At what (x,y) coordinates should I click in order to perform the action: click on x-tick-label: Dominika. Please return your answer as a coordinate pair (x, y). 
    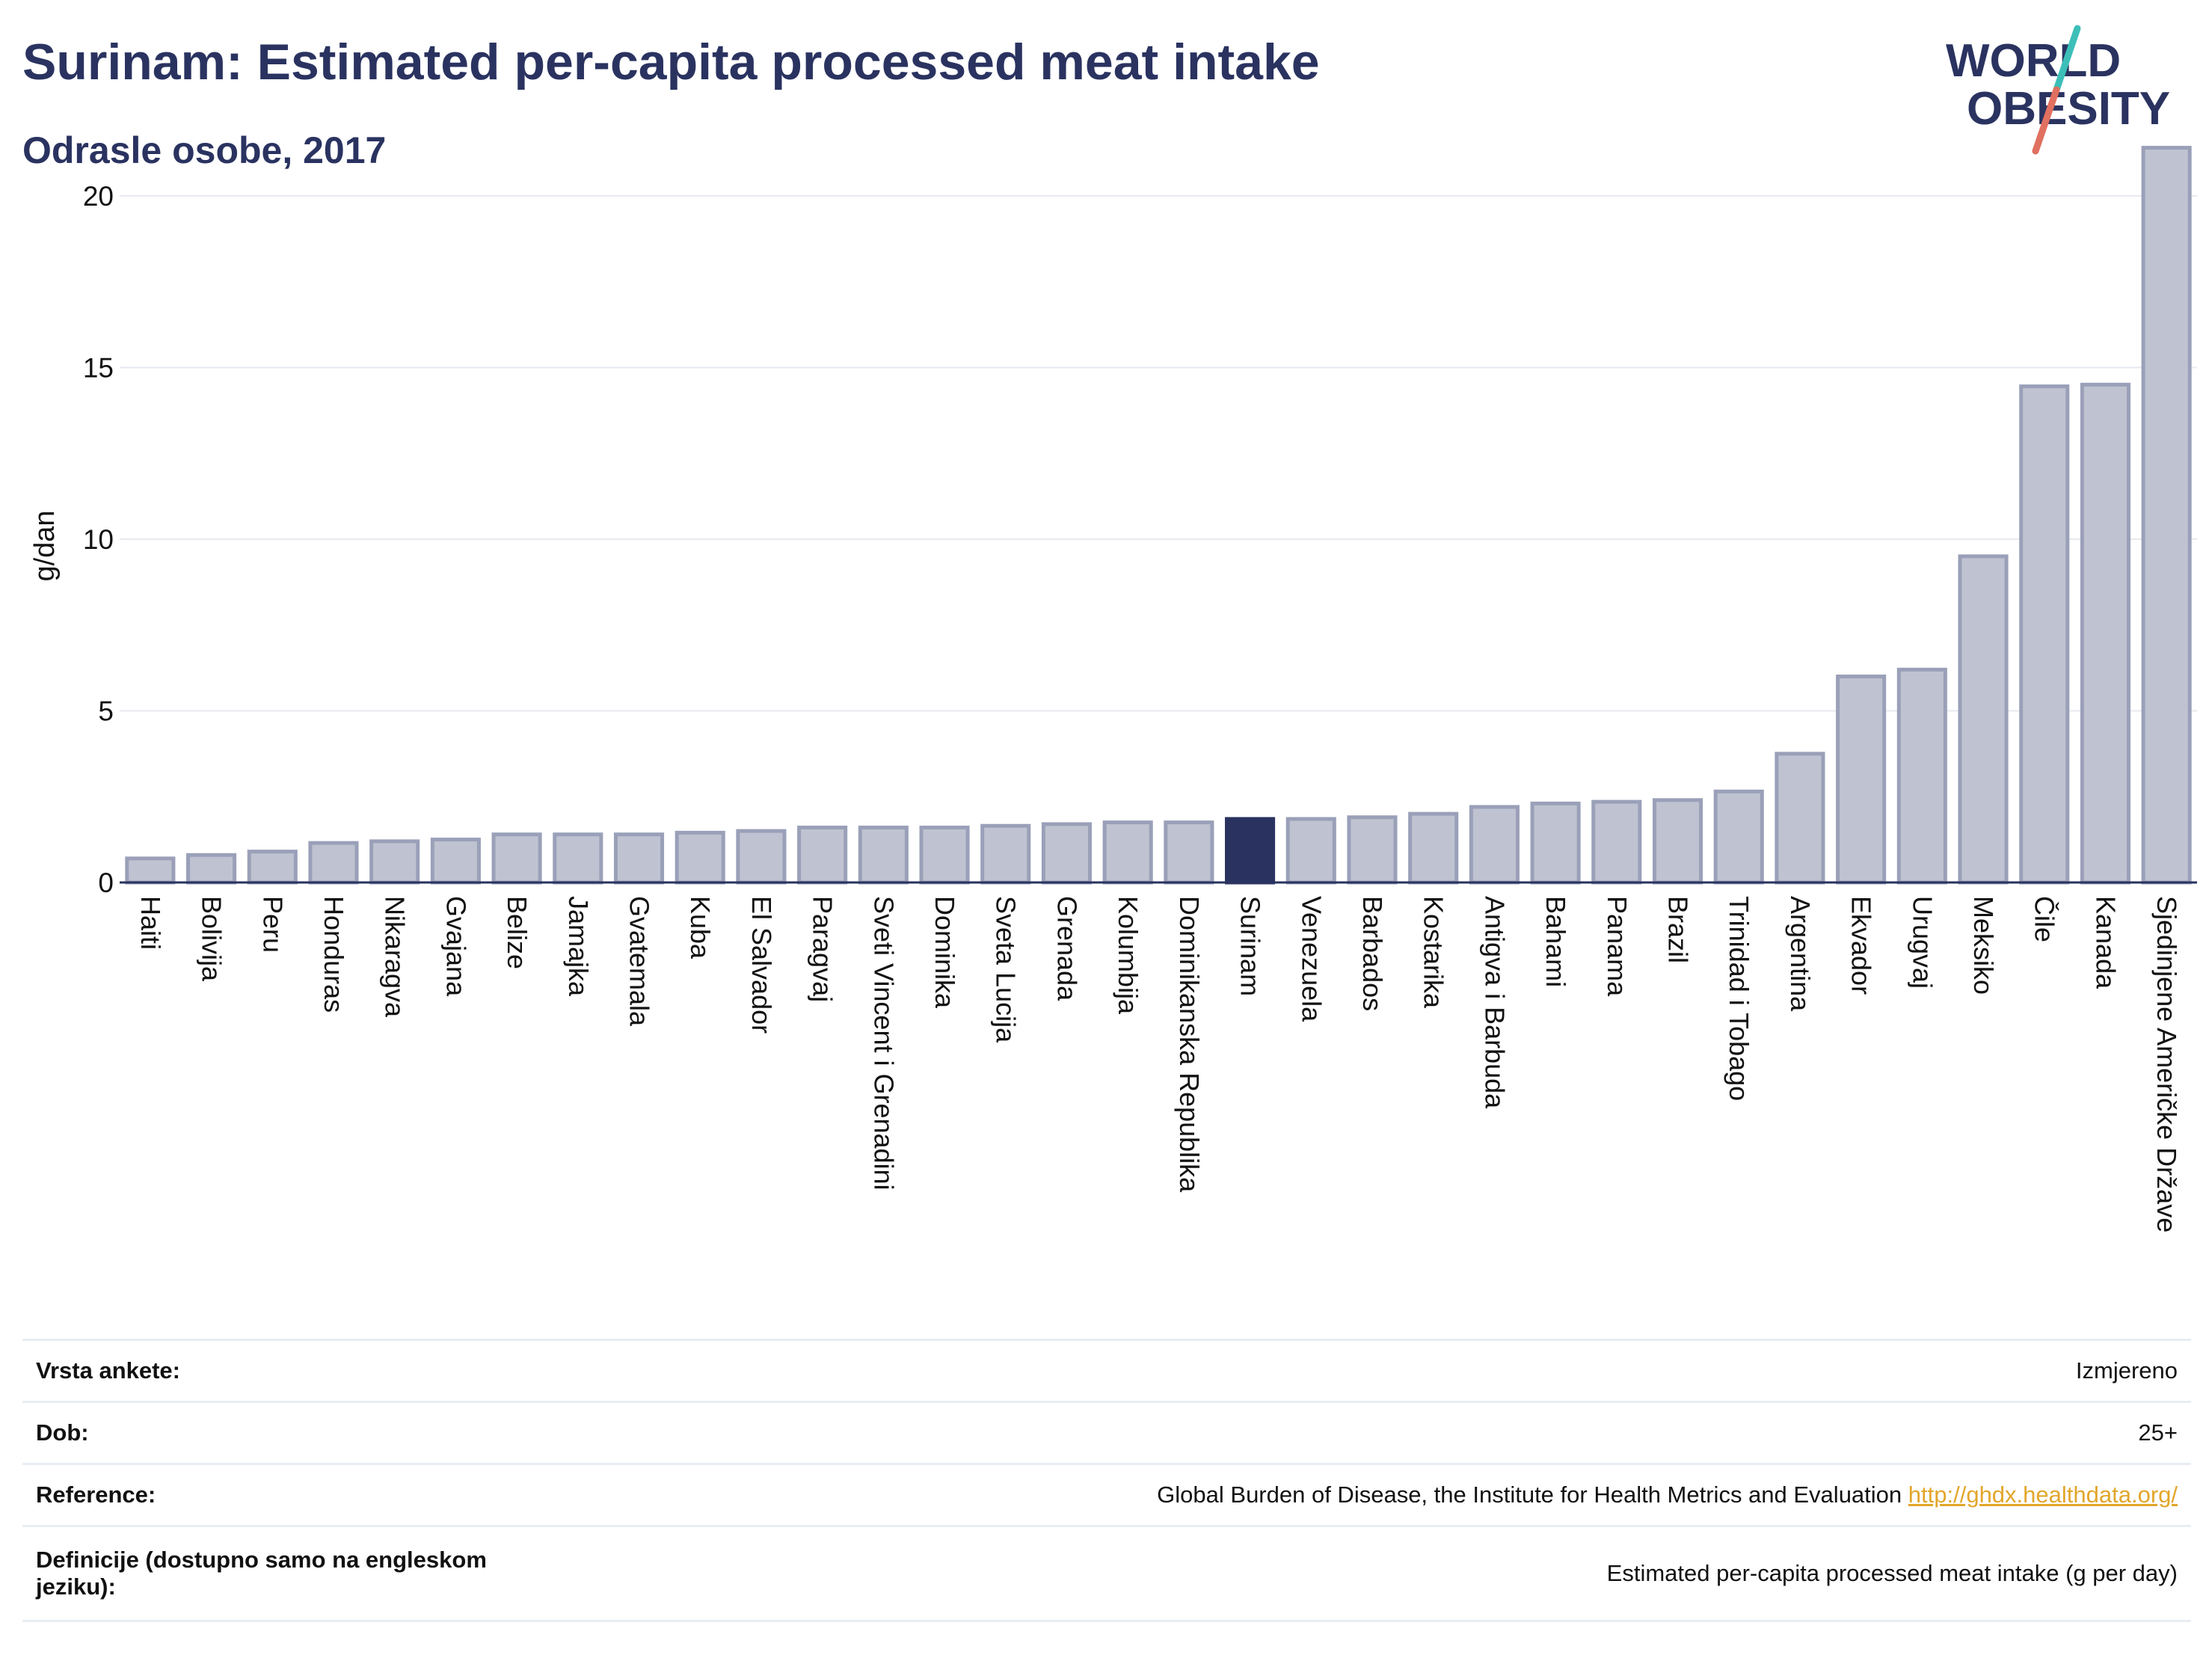
    Looking at the image, I should click on (945, 952).